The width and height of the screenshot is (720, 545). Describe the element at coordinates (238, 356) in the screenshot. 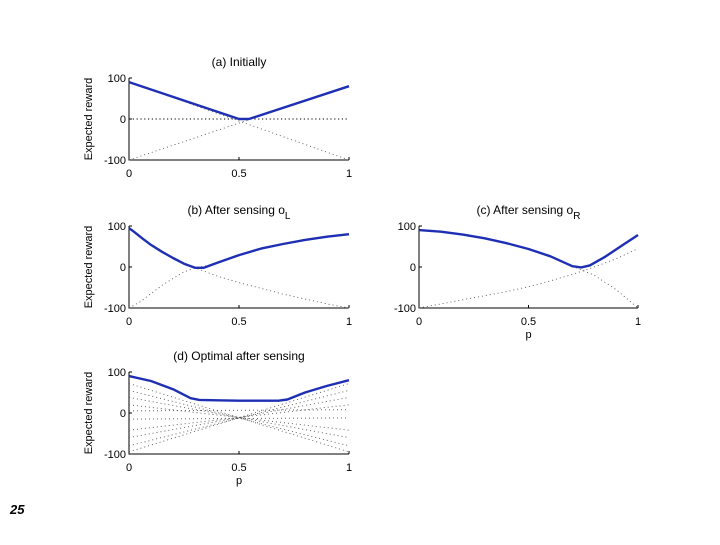

I see `chart-title: (d) Optimal after sensing` at that location.